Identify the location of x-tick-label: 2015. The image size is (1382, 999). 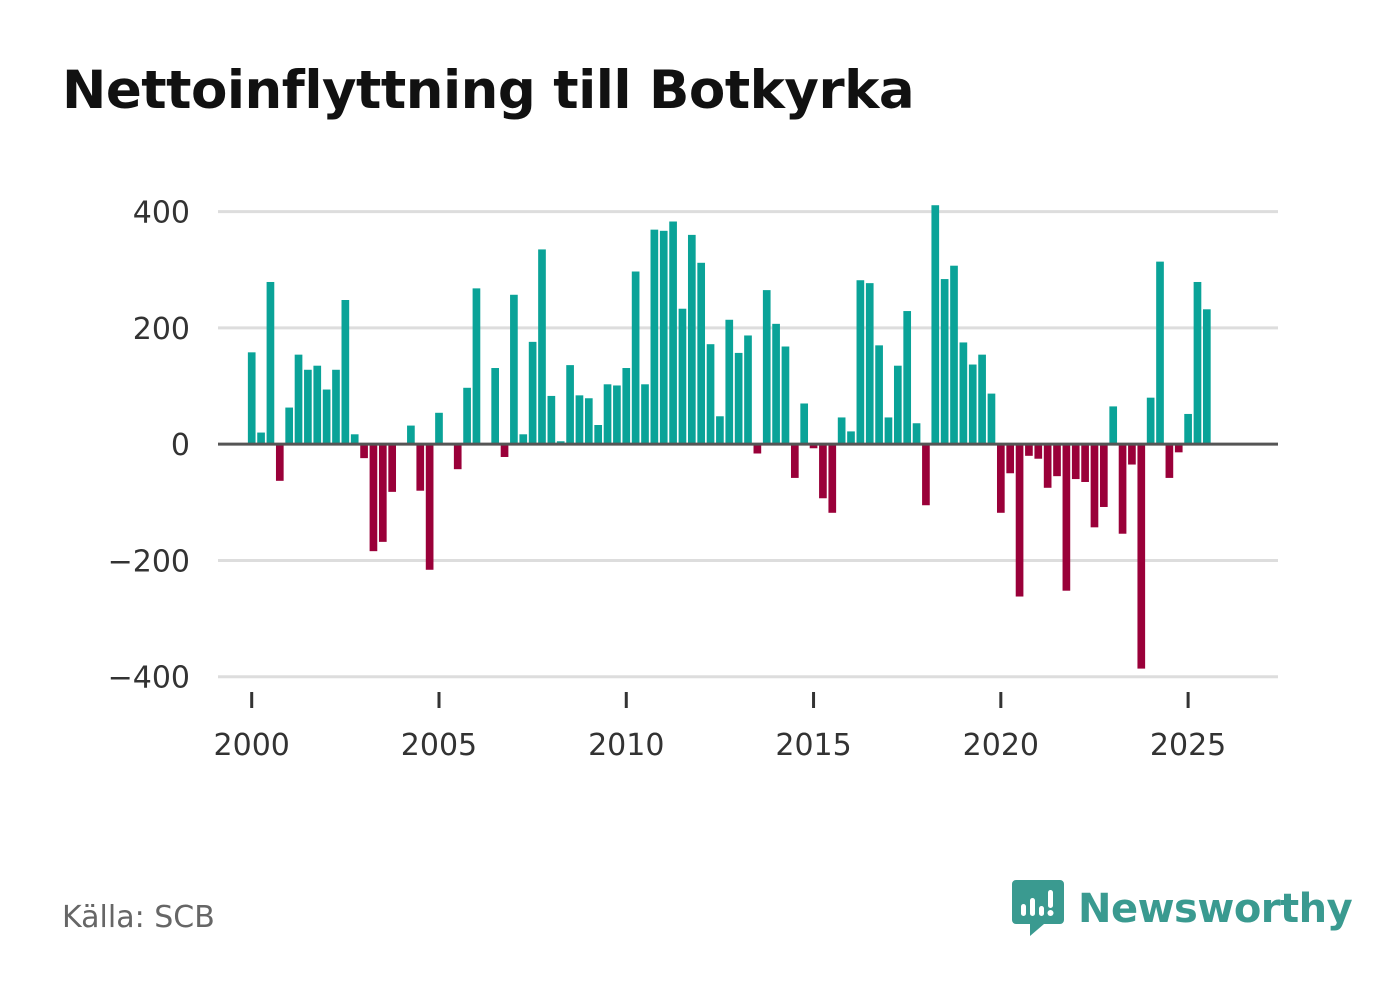
(813, 745).